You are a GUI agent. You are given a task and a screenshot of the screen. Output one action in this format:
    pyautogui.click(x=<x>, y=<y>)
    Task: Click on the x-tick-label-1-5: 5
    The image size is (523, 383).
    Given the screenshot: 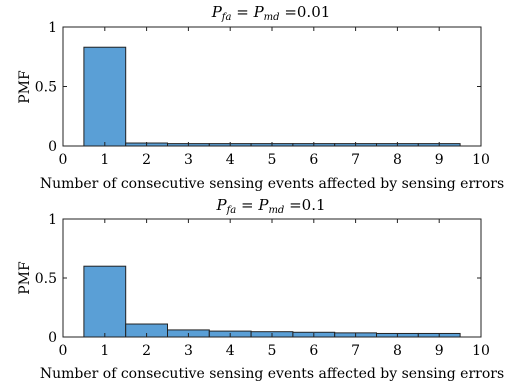 What is the action you would take?
    pyautogui.click(x=272, y=160)
    